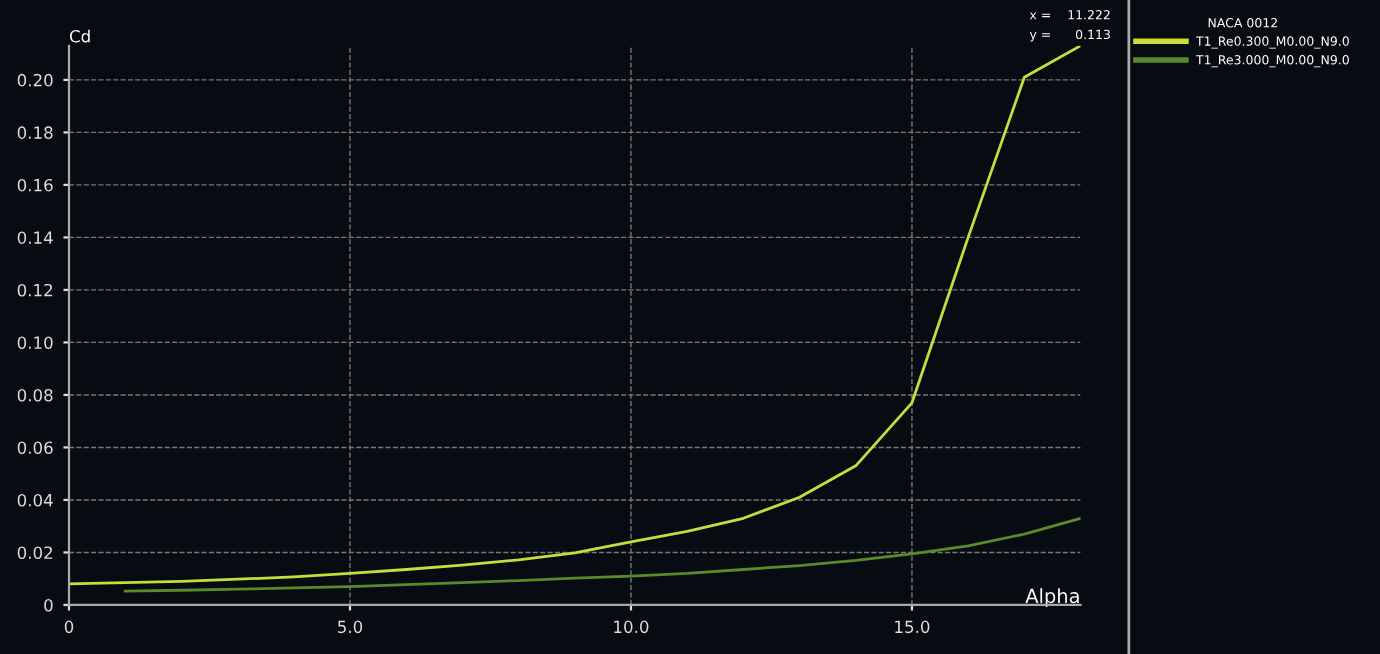 The image size is (1380, 654). Describe the element at coordinates (35, 500) in the screenshot. I see `y-tick-label: 0.04` at that location.